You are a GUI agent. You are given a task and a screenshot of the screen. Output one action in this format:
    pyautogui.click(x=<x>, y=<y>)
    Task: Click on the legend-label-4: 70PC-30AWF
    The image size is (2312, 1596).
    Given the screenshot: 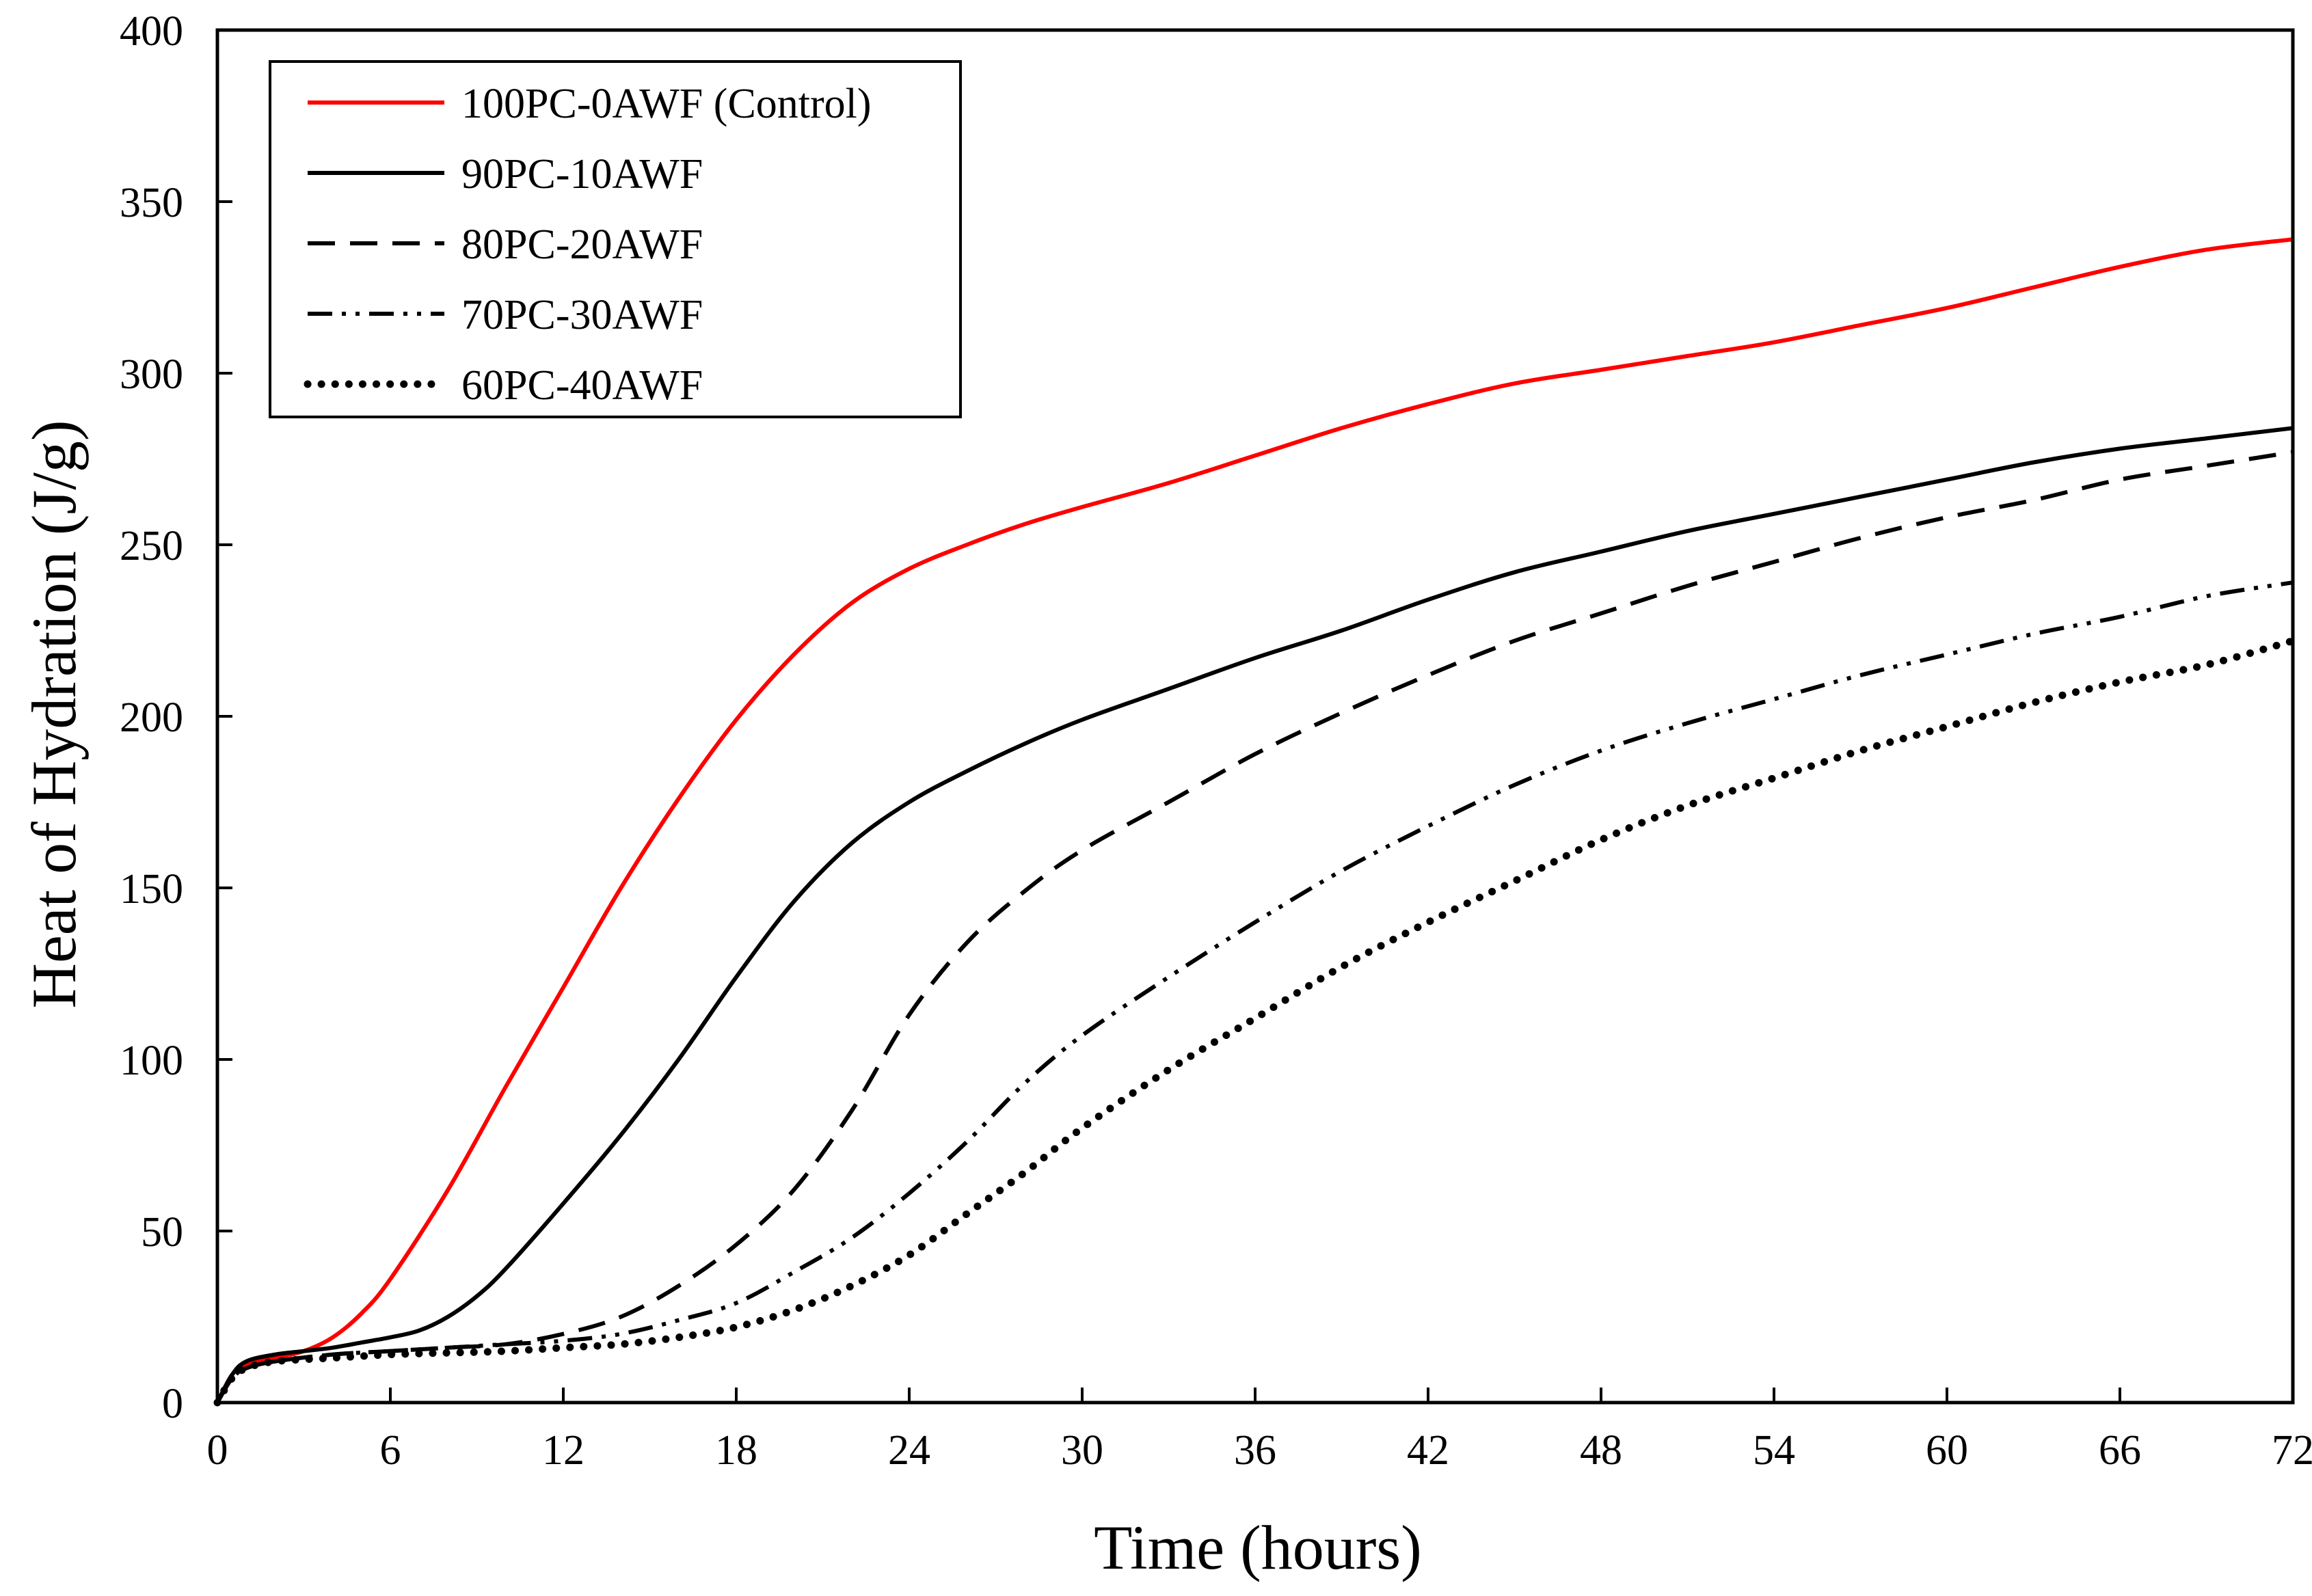 What is the action you would take?
    pyautogui.click(x=582, y=315)
    